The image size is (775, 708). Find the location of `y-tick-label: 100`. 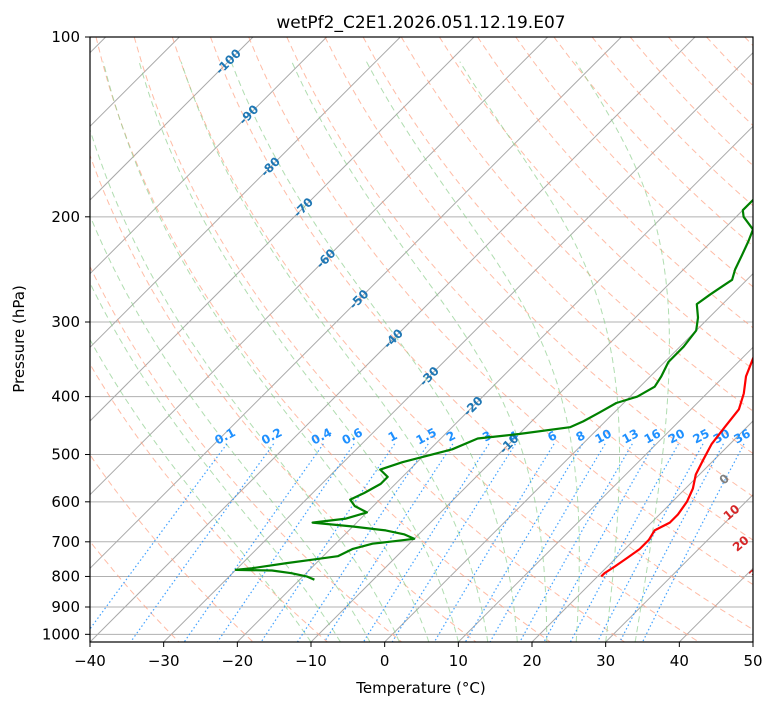

y-tick-label: 100 is located at coordinates (65, 37).